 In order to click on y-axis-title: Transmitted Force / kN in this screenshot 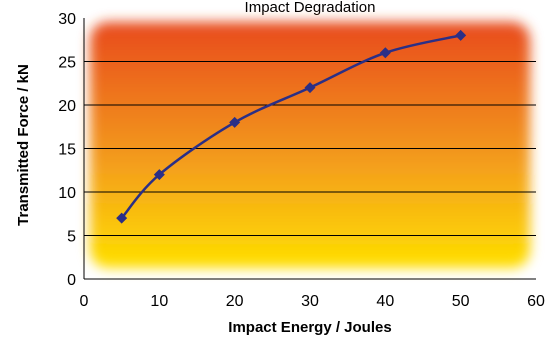, I will do `click(23, 145)`.